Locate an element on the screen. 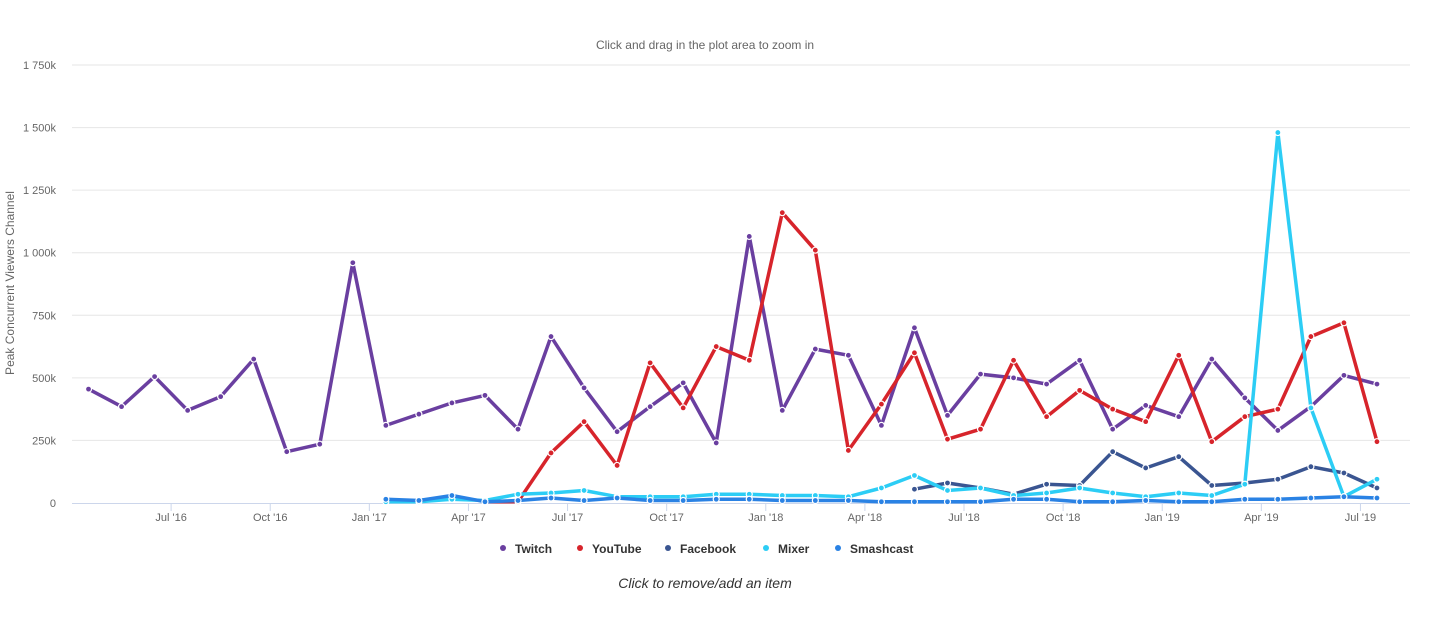  legend-item-twitch: Twitch is located at coordinates (526, 549).